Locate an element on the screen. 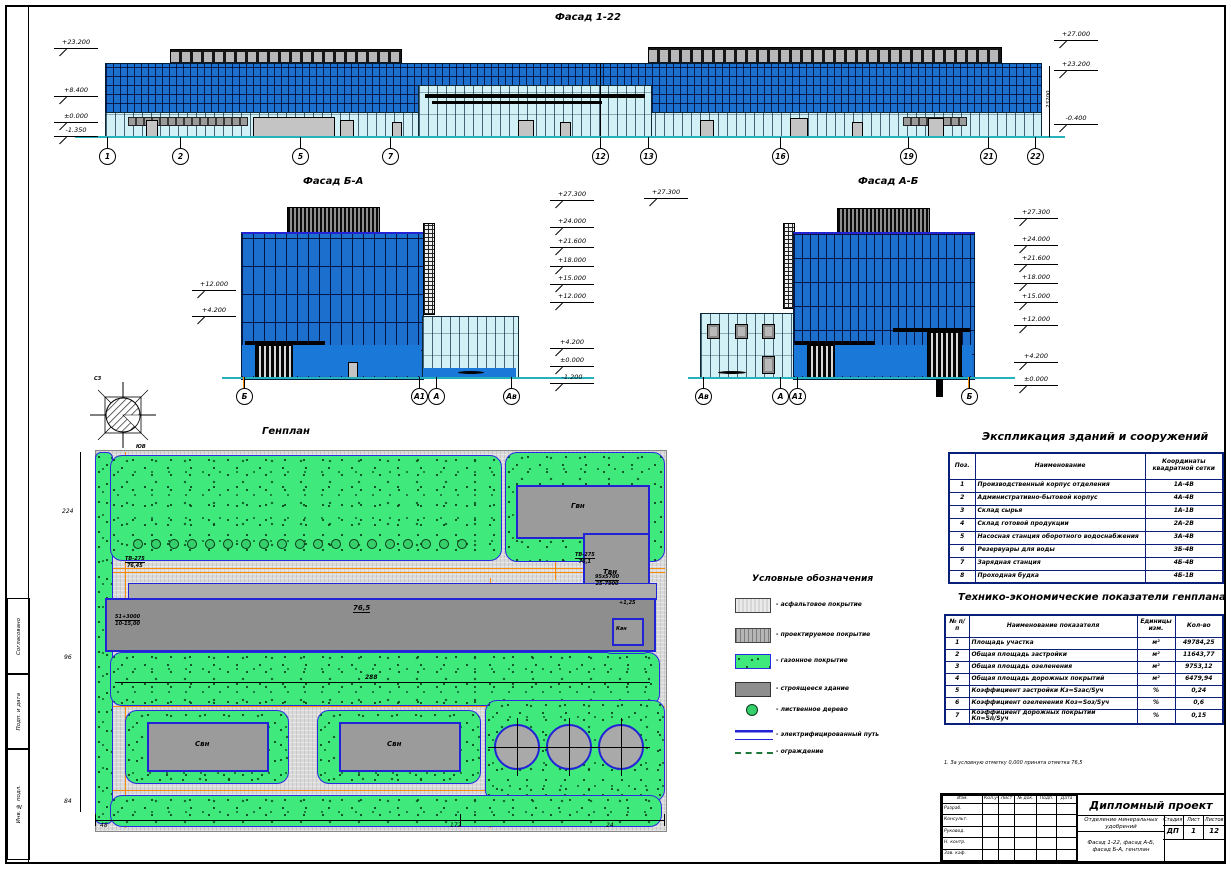  axis-bubble: 5 is located at coordinates (300, 151).